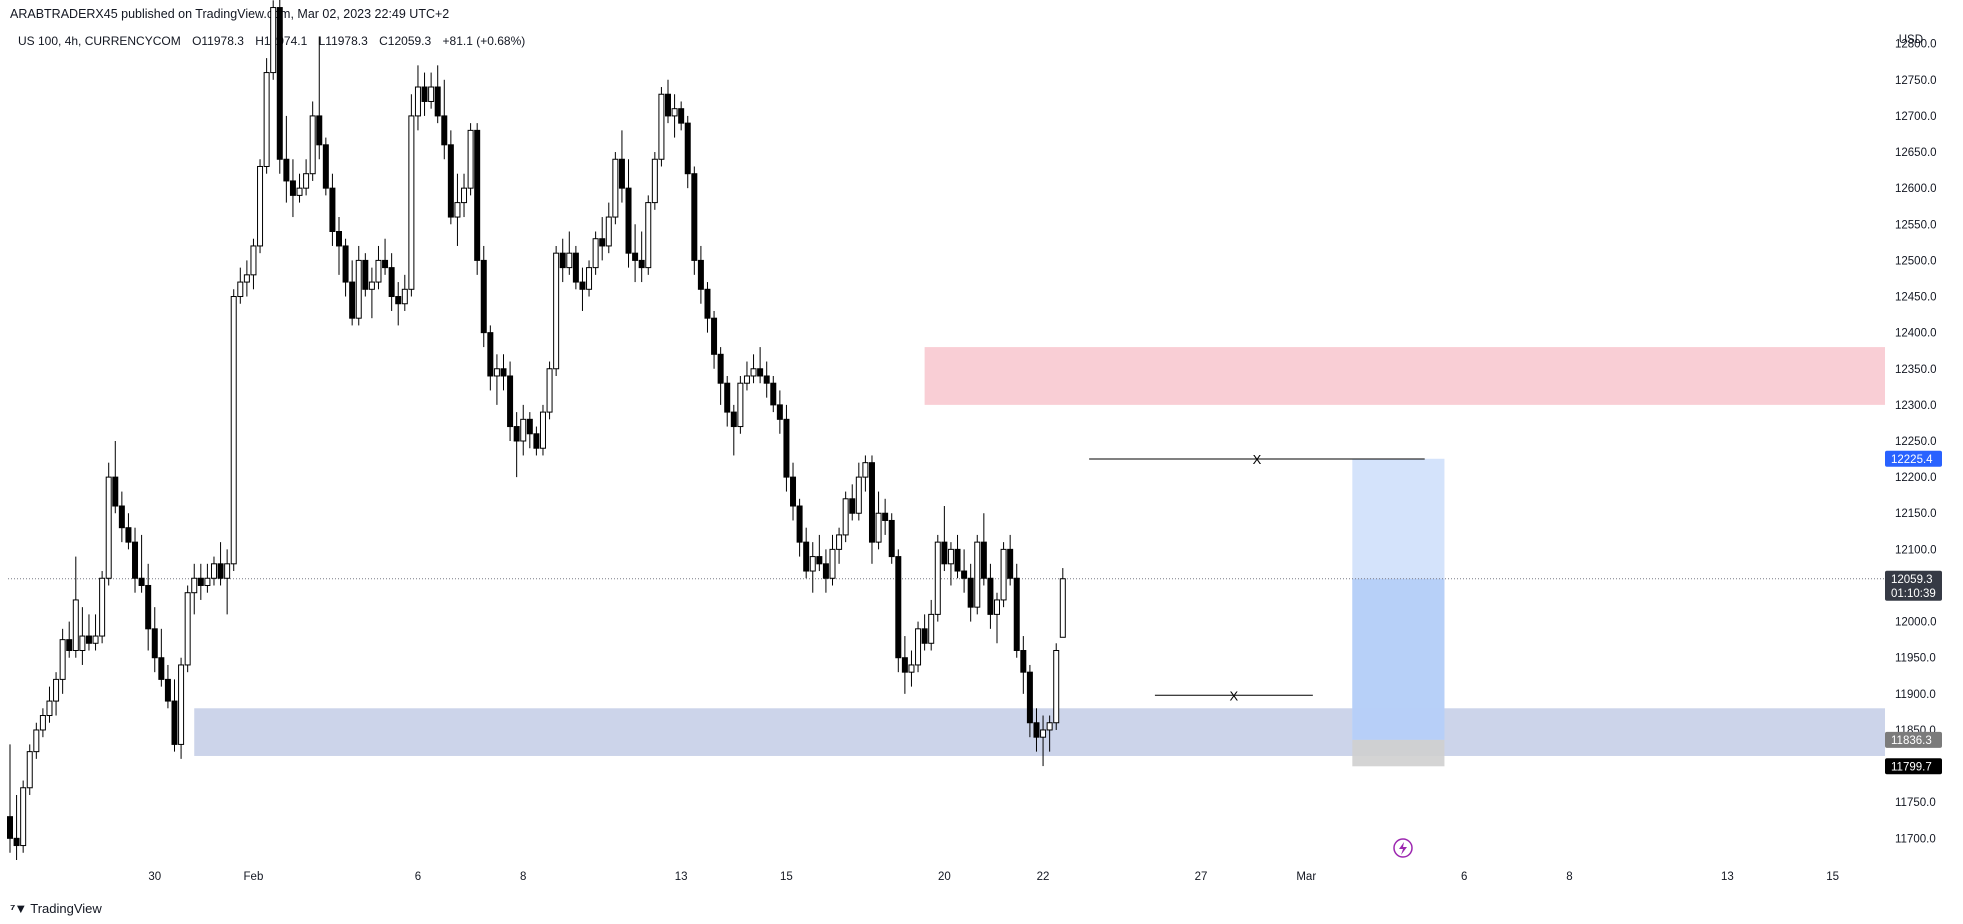 This screenshot has width=1963, height=924. Describe the element at coordinates (1916, 45) in the screenshot. I see `y-tick-label: 12800.0` at that location.